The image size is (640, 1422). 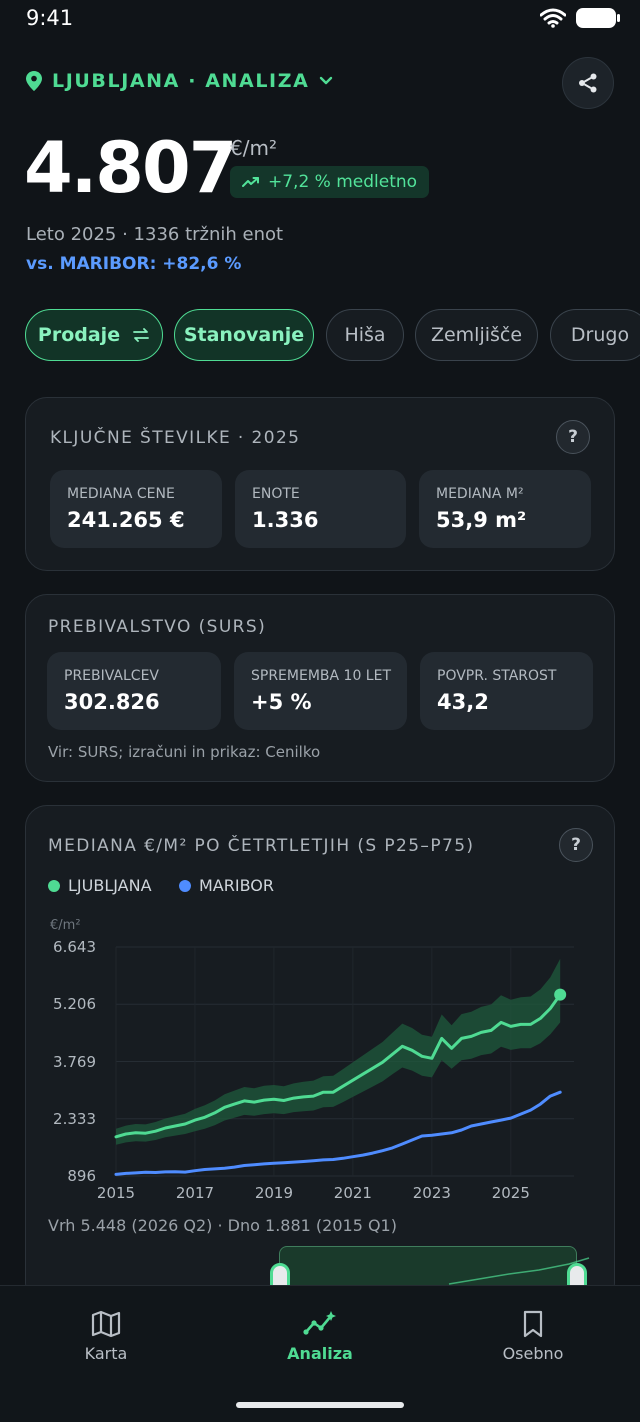 I want to click on share-button, so click(x=588, y=83).